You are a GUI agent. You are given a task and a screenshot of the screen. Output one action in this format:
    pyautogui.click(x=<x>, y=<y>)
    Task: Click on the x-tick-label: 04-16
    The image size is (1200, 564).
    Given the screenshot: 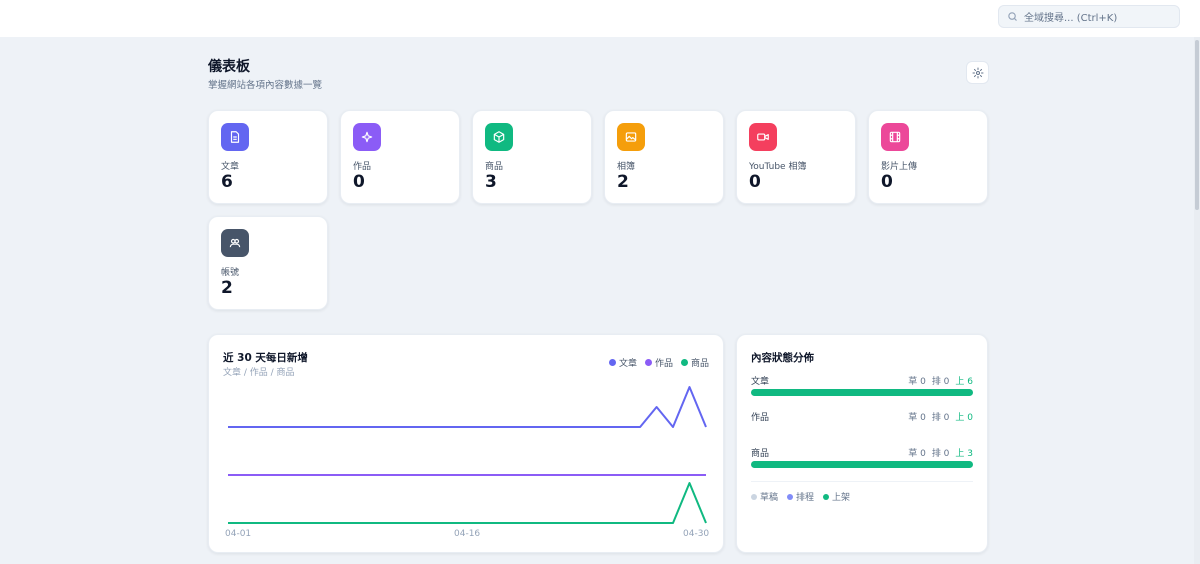 What is the action you would take?
    pyautogui.click(x=467, y=534)
    